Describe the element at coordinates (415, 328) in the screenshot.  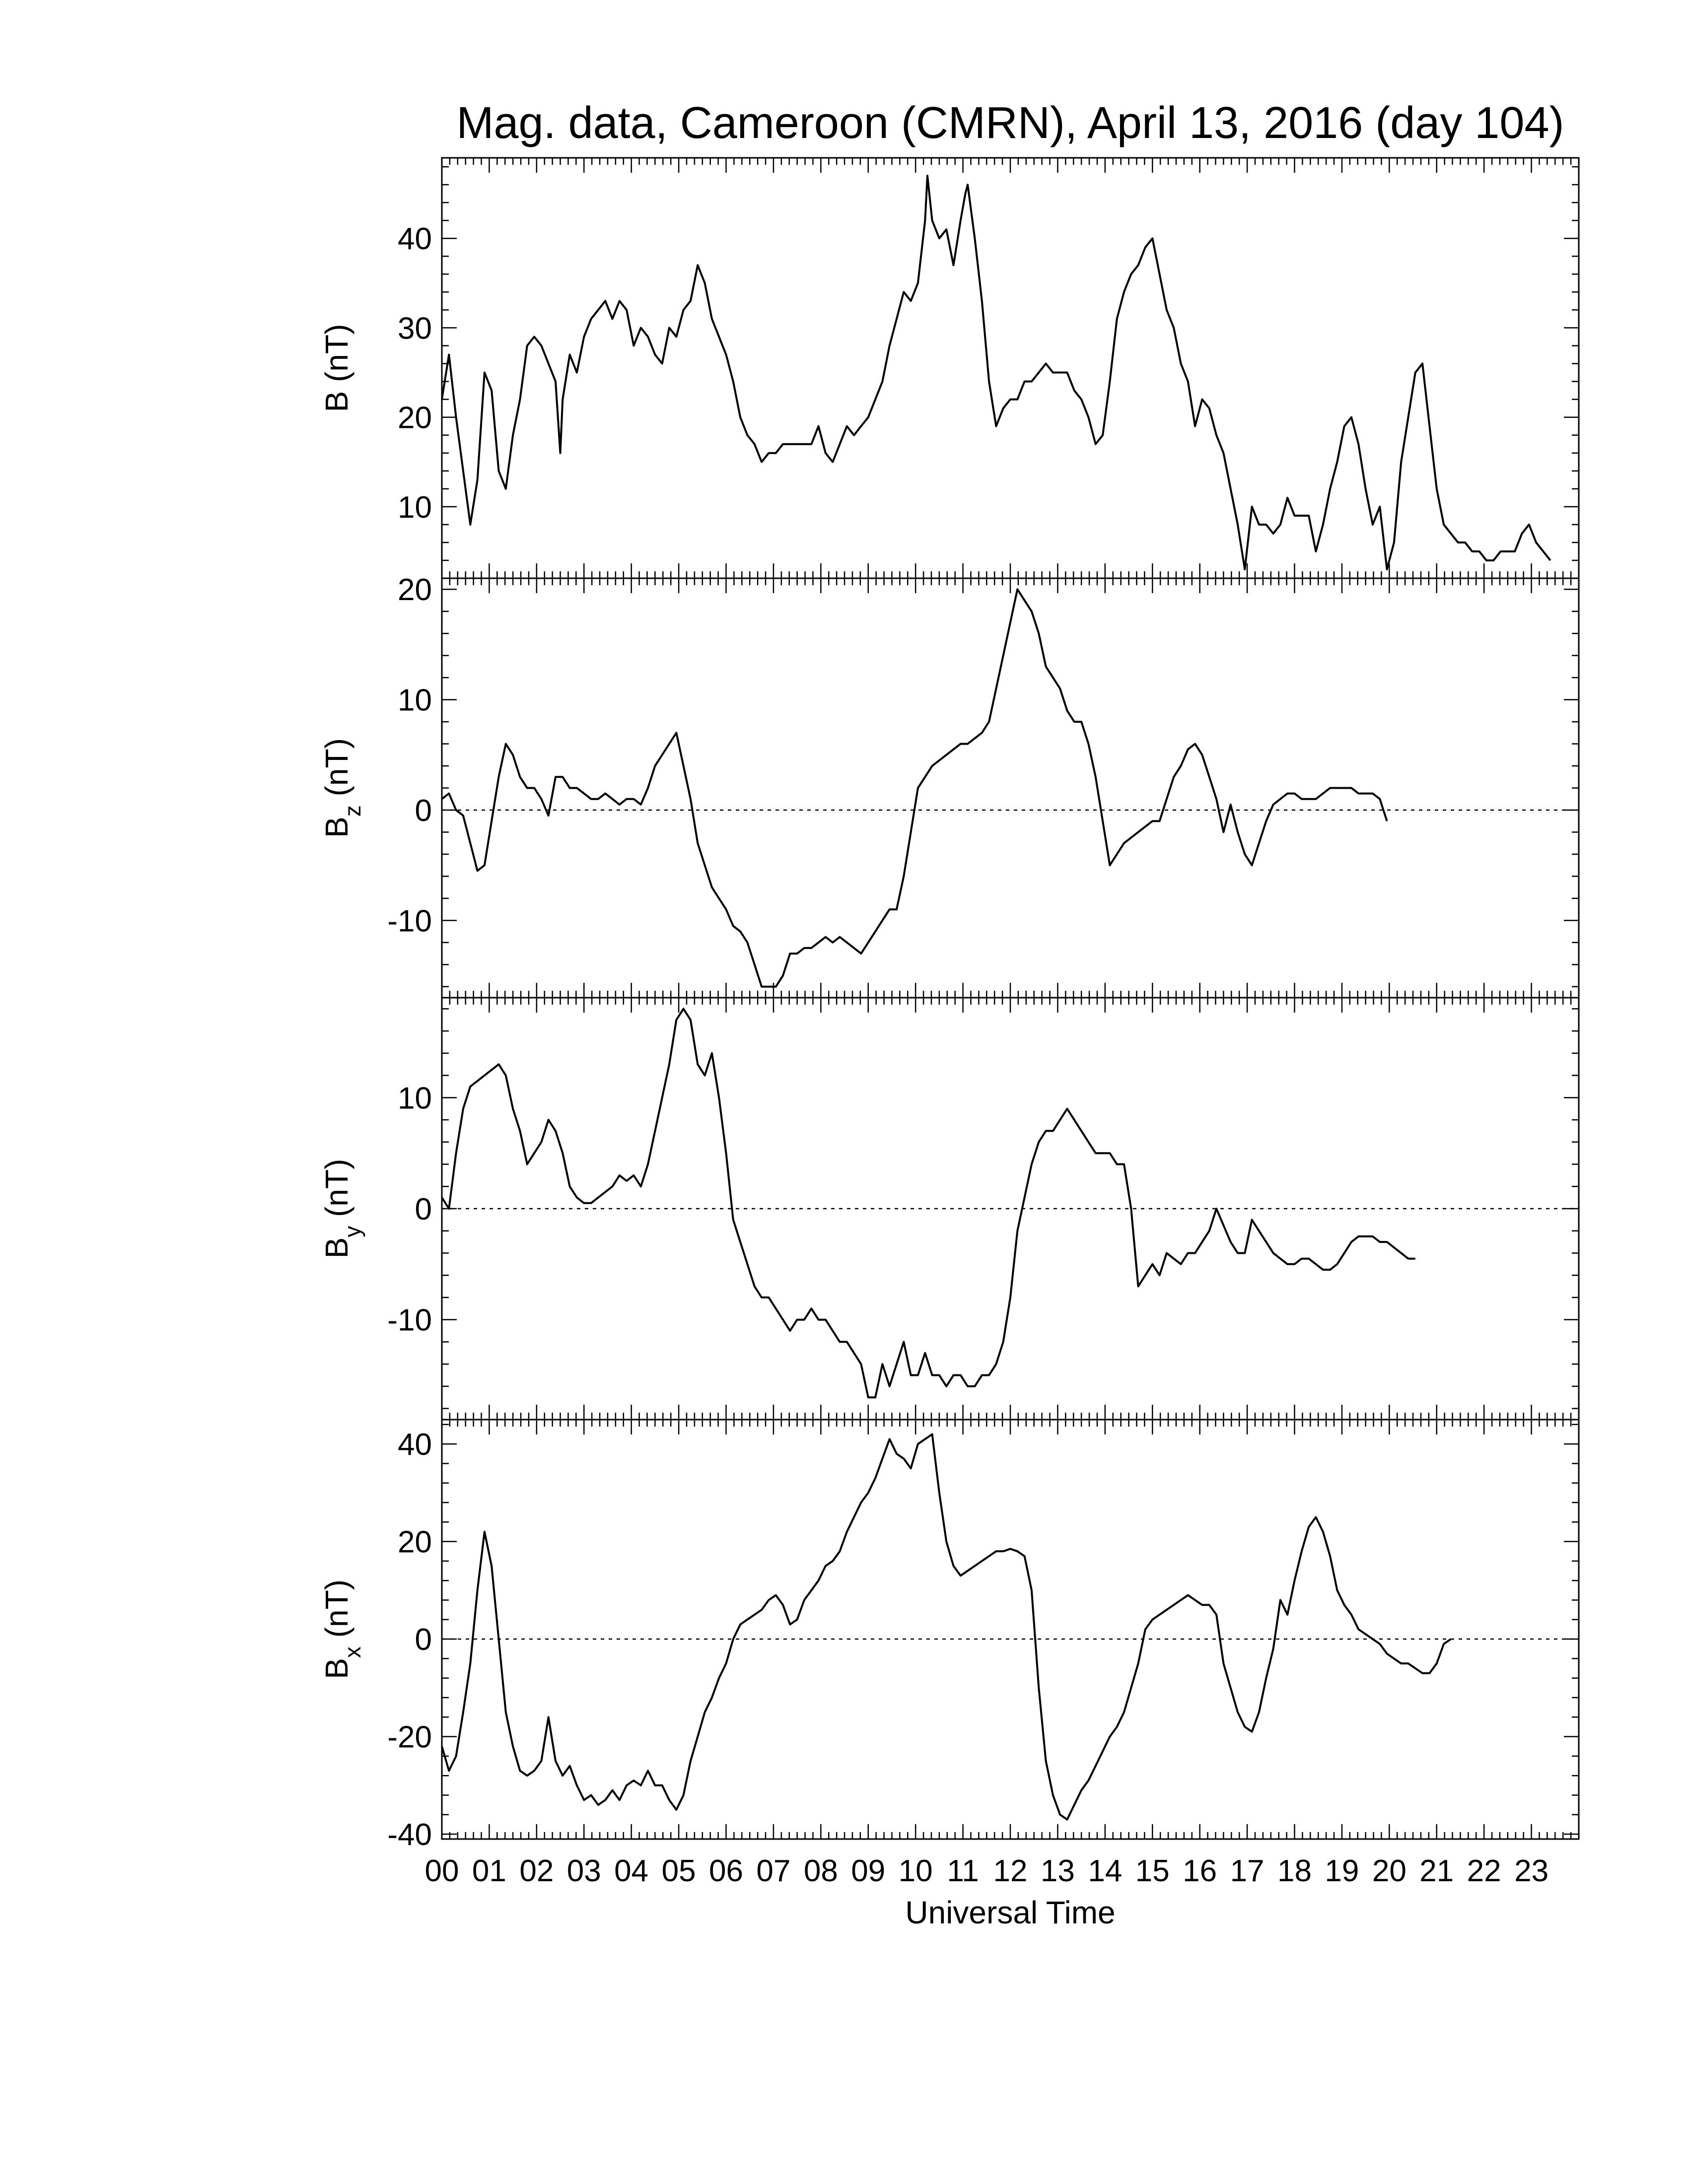
I see `y-tick-label: 30` at that location.